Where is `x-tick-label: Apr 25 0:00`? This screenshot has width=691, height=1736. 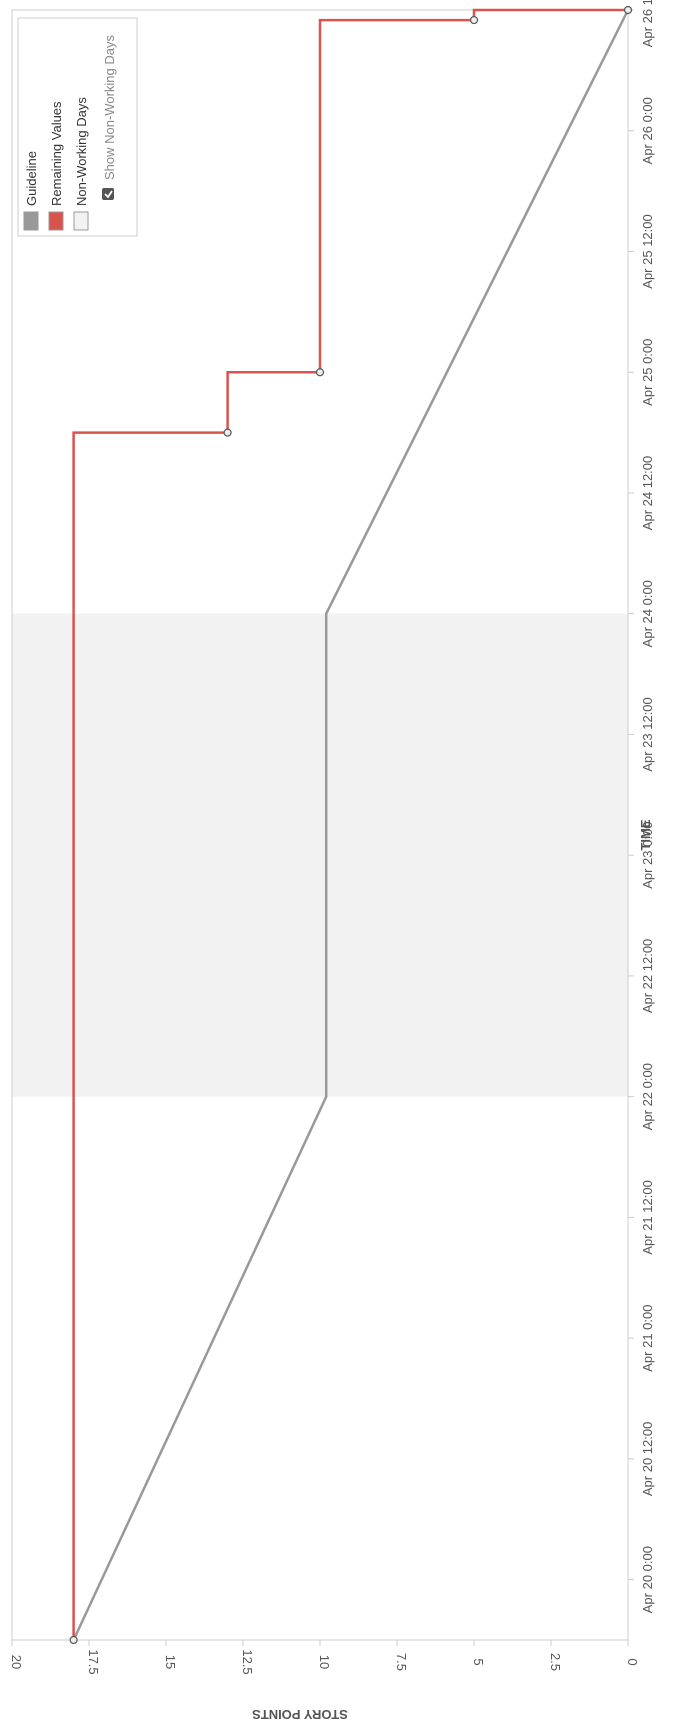 x-tick-label: Apr 25 0:00 is located at coordinates (647, 372).